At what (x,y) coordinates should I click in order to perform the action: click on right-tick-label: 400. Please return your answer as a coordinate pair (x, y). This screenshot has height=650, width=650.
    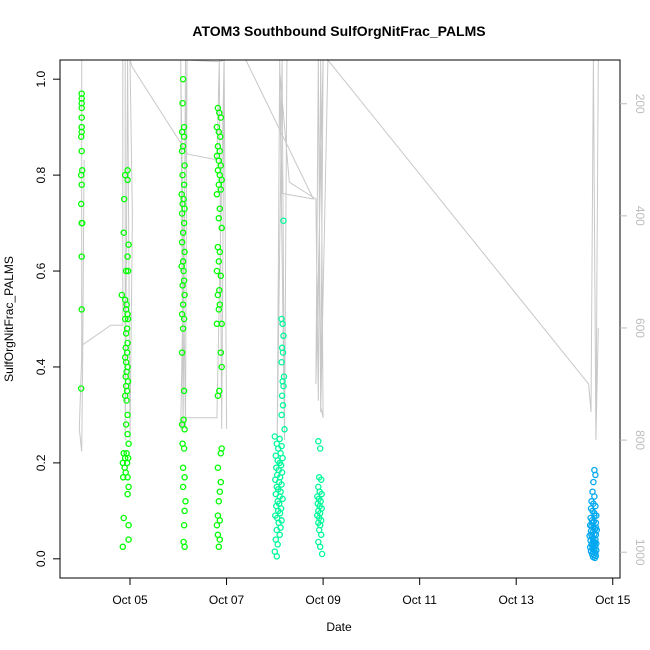
    Looking at the image, I should click on (640, 216).